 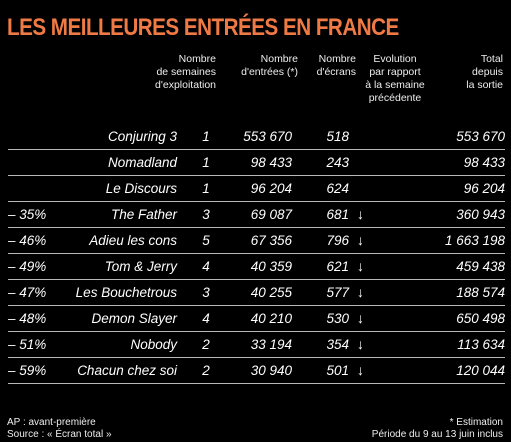 What do you see at coordinates (271, 188) in the screenshot?
I see `entries-cell: 96 204` at bounding box center [271, 188].